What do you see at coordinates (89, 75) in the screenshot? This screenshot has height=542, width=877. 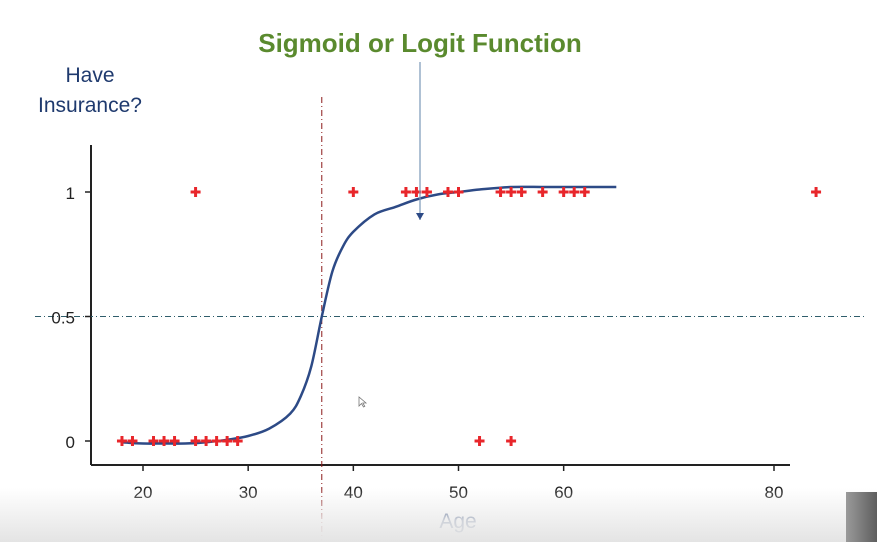 I see `y-axis-label-line1: Have` at bounding box center [89, 75].